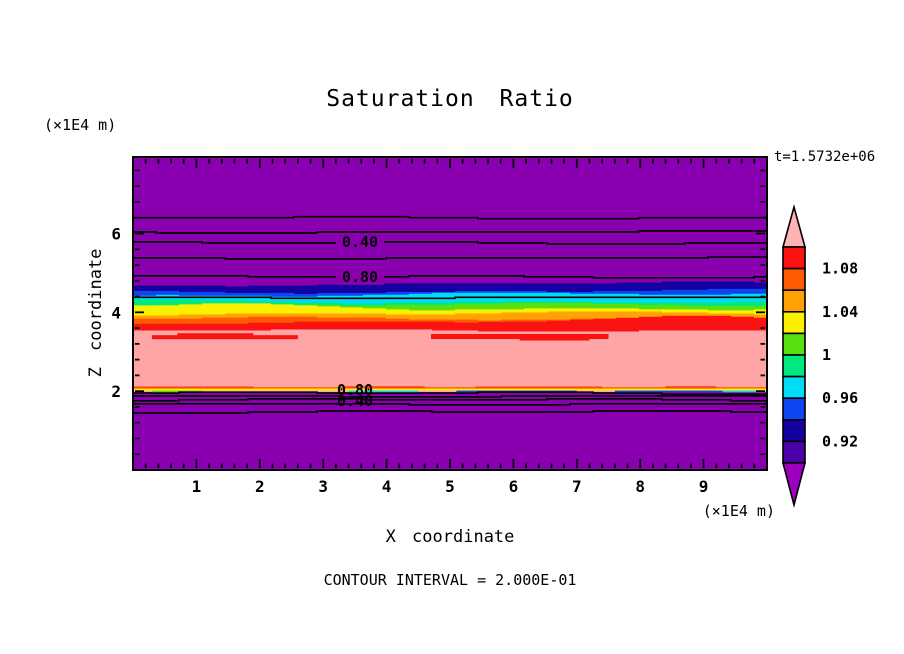 The image size is (904, 654). I want to click on y-tick-label: 2, so click(116, 391).